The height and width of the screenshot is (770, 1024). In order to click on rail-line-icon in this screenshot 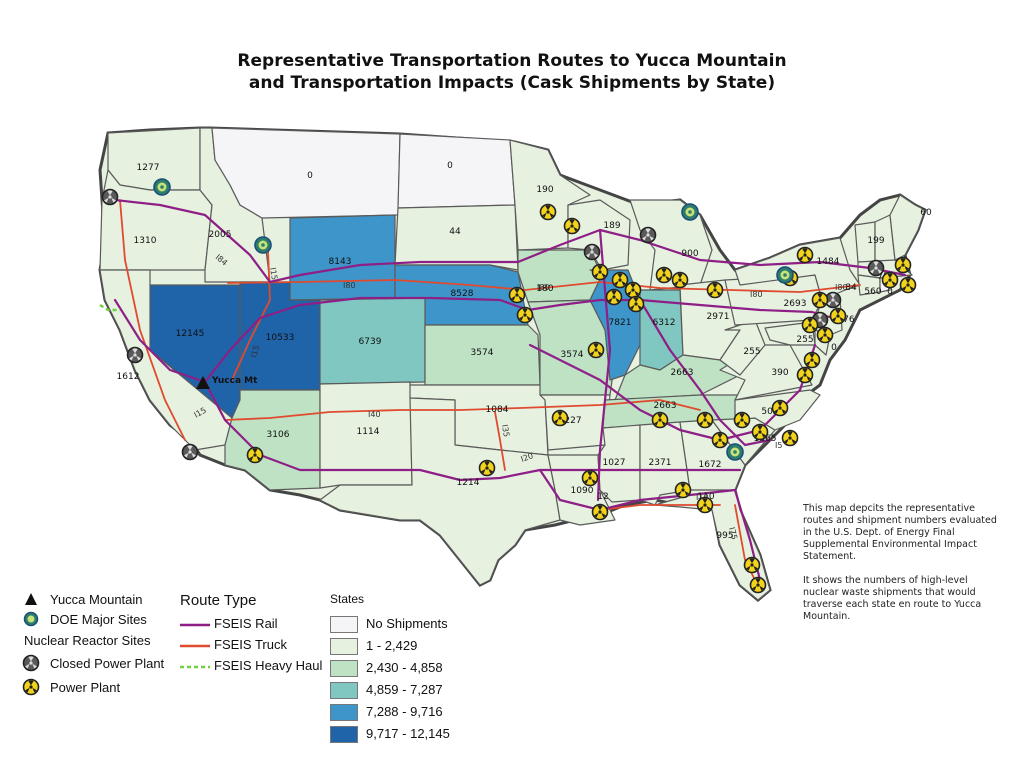, I will do `click(195, 625)`.